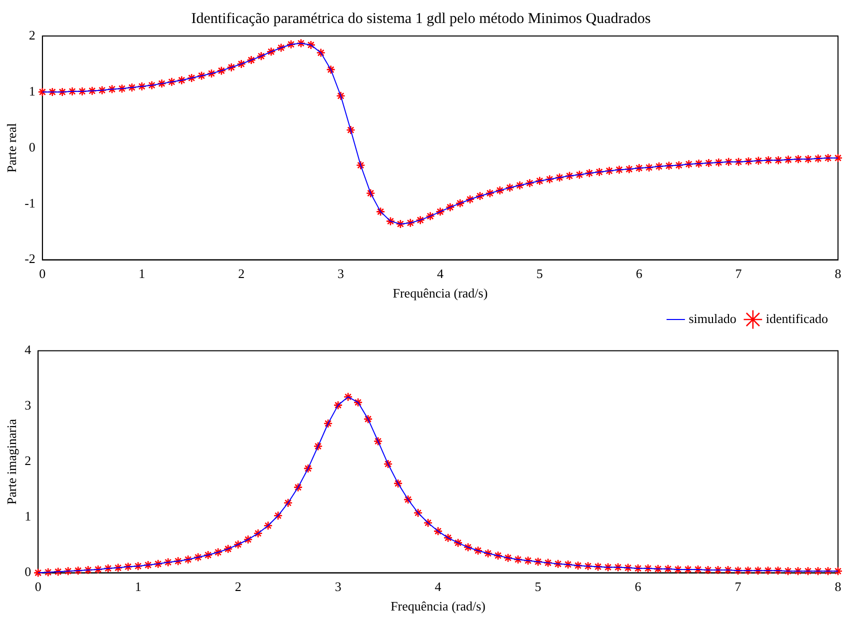 The width and height of the screenshot is (850, 621). Describe the element at coordinates (28, 405) in the screenshot. I see `y-tick-label: 3` at that location.